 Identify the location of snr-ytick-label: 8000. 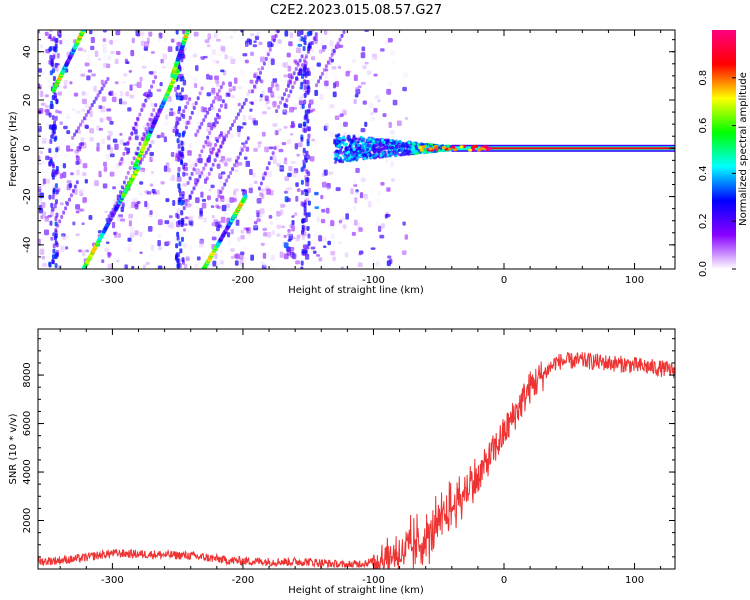
(27, 374).